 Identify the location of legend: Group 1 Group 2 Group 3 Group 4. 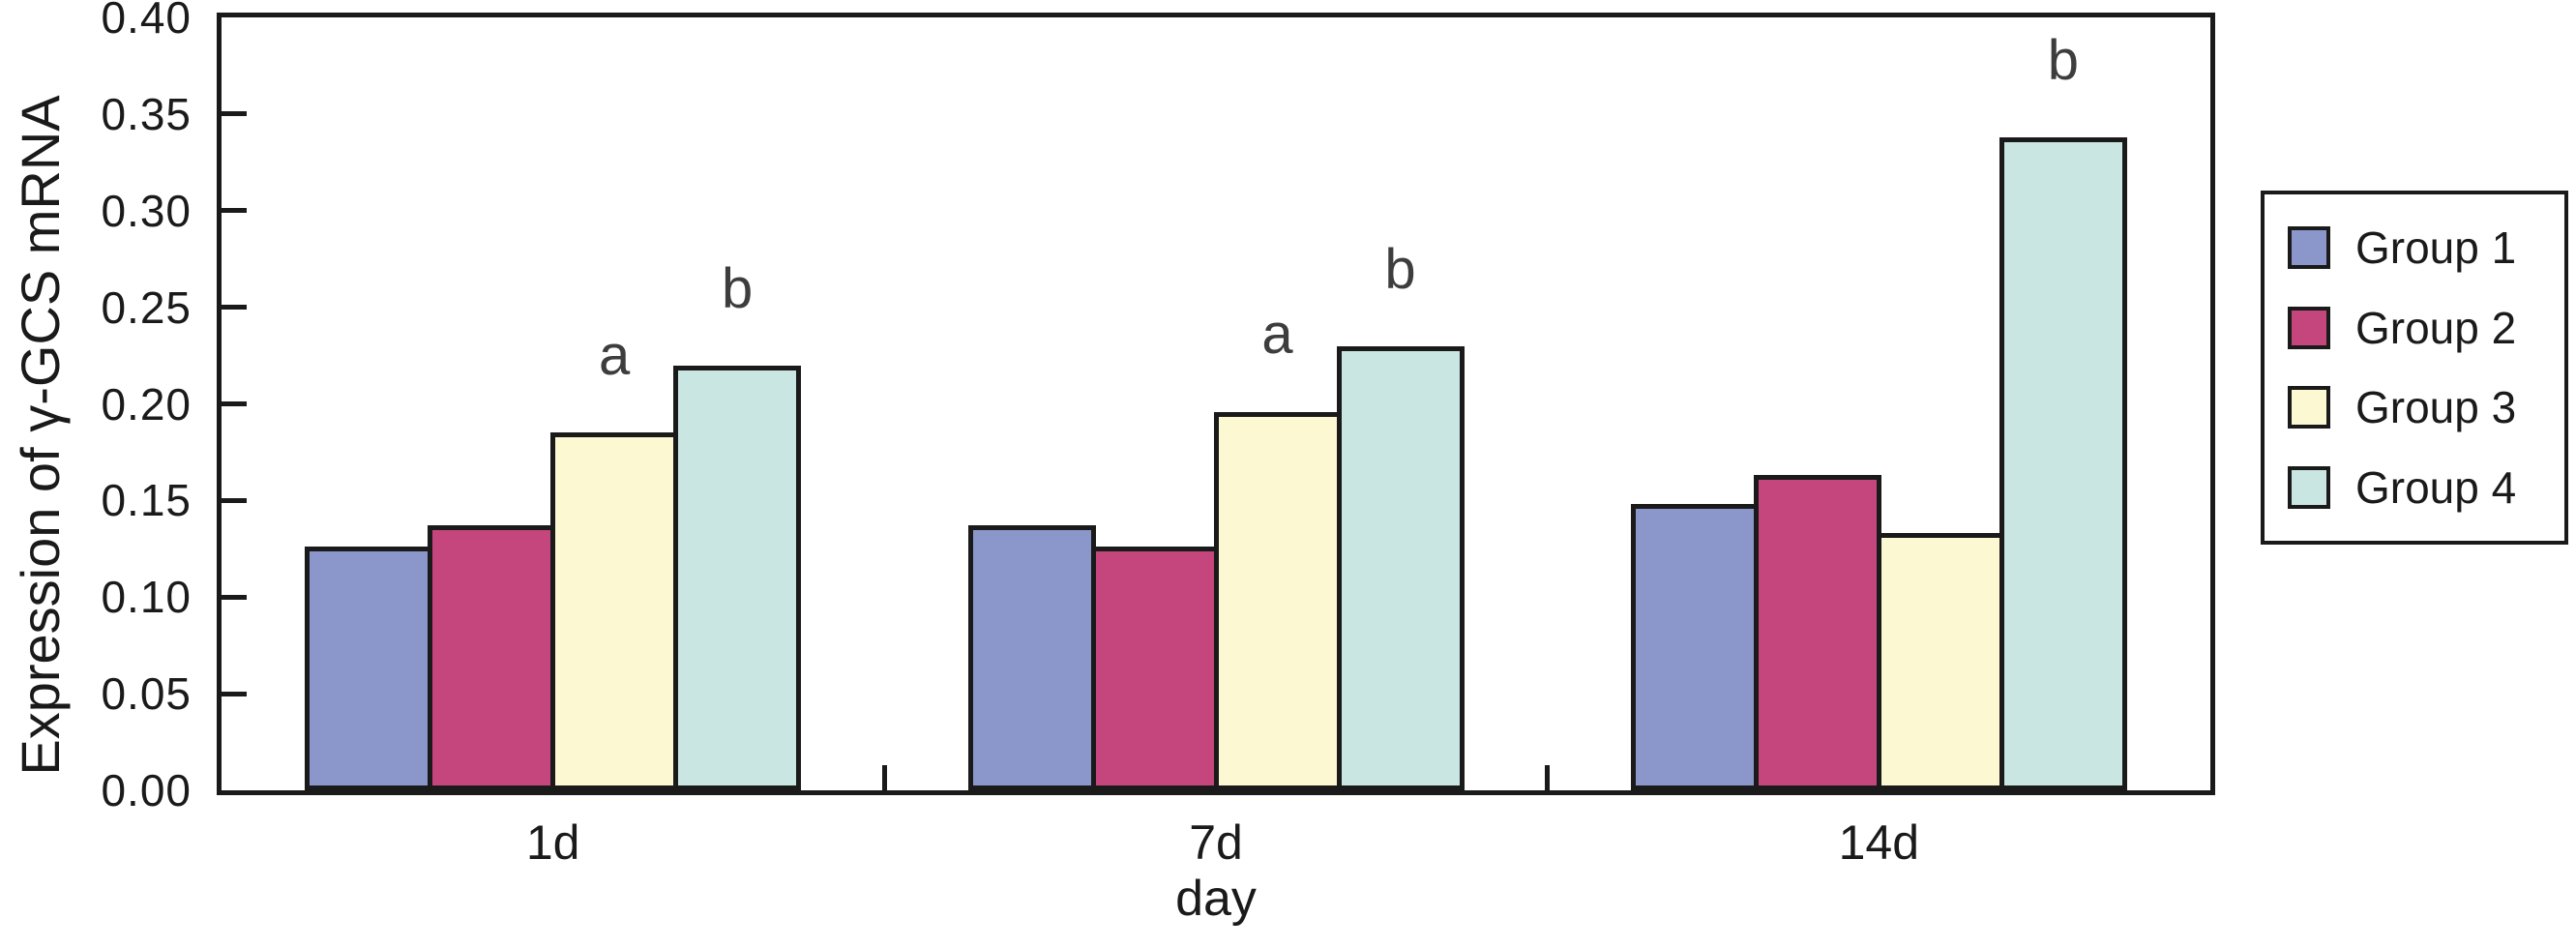
(2414, 368).